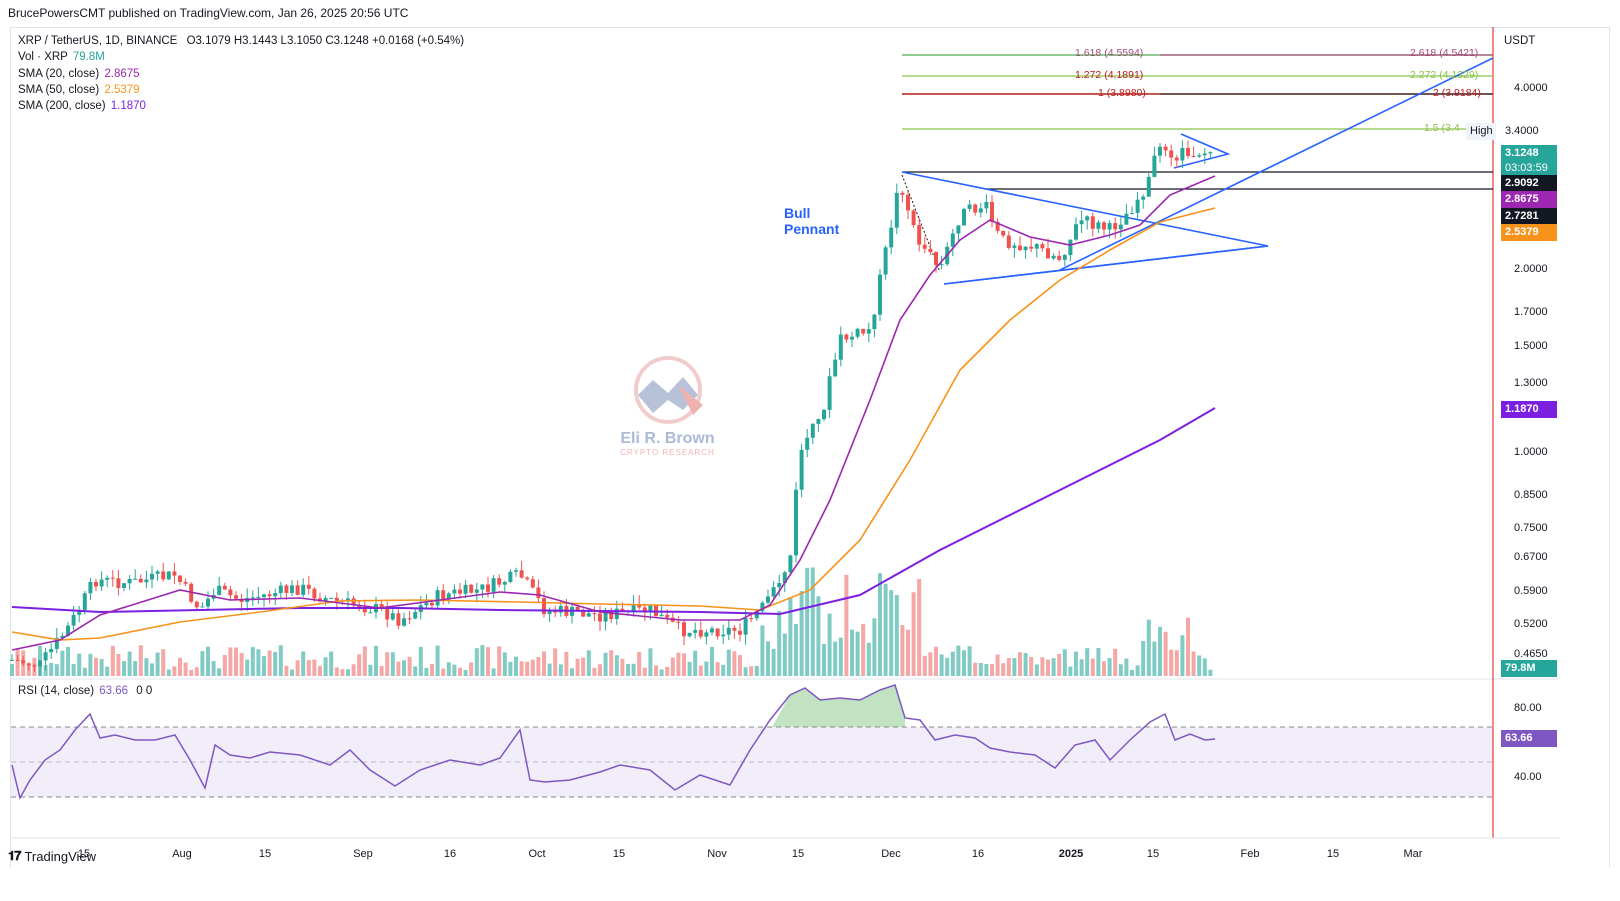 This screenshot has width=1620, height=901. I want to click on legend-volume-row: Vol · XRP 79.8M, so click(61, 57).